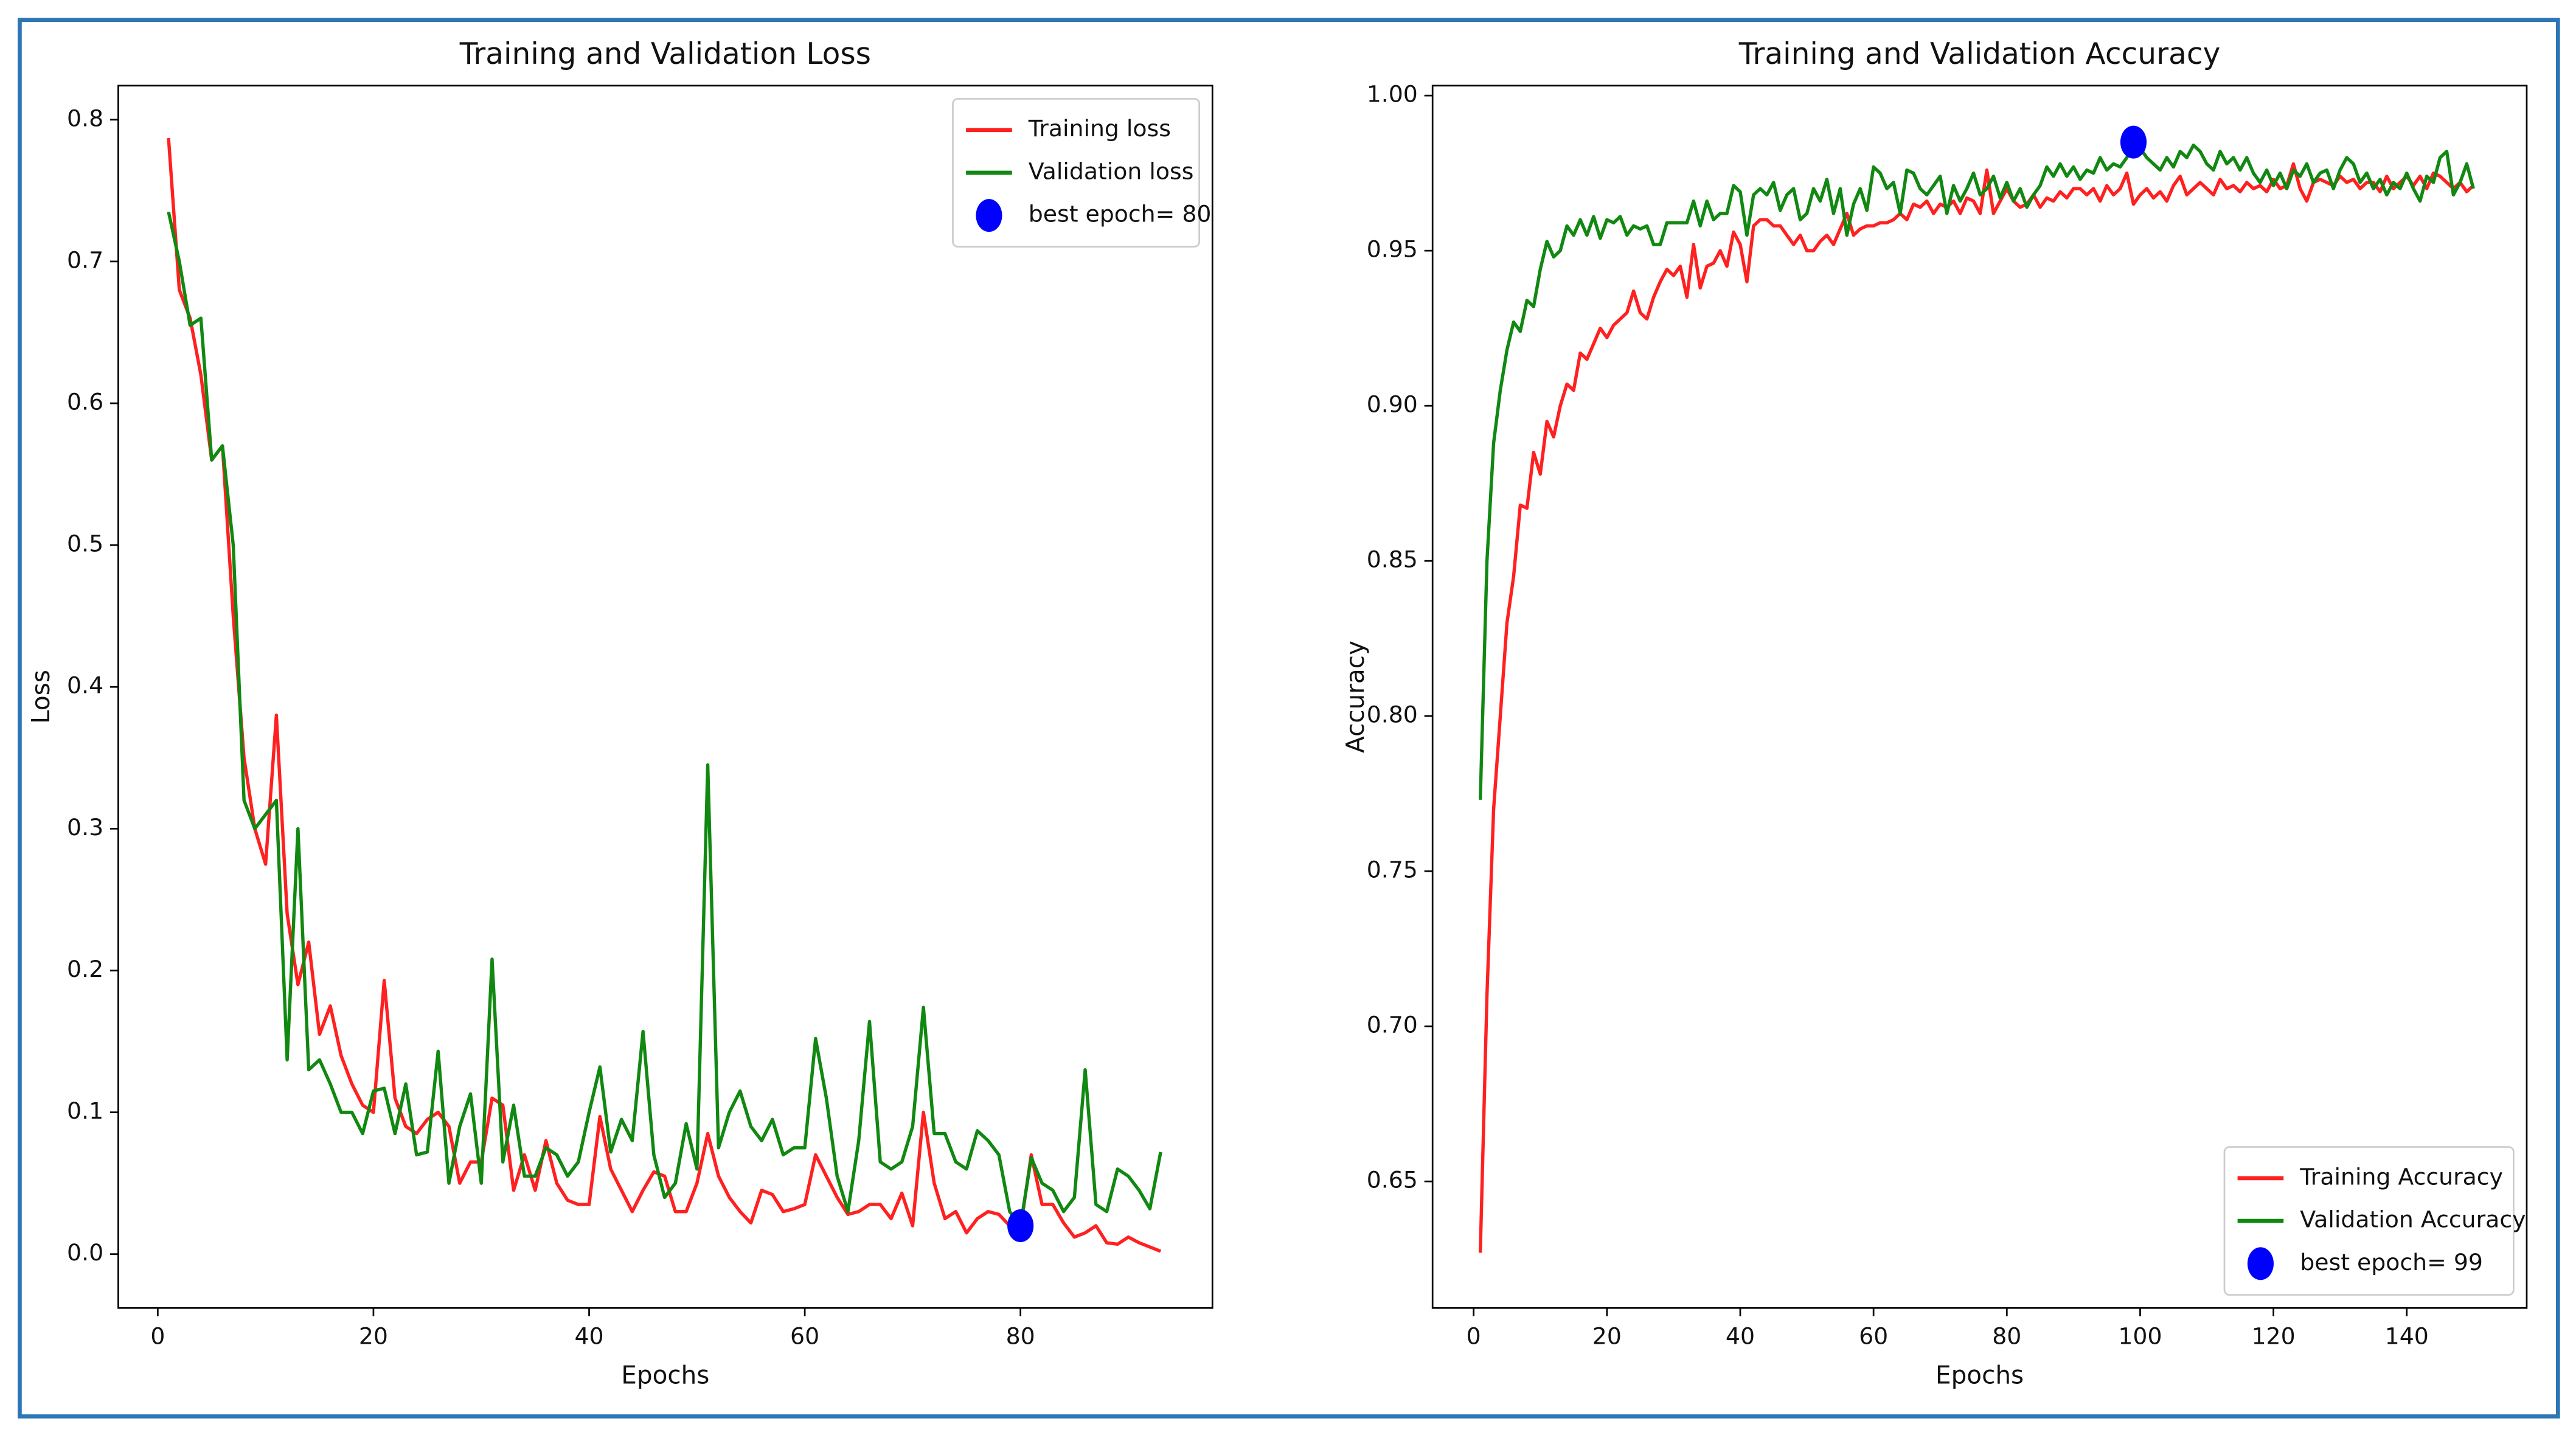  Describe the element at coordinates (85, 1110) in the screenshot. I see `y-tick-label: 0.1` at that location.